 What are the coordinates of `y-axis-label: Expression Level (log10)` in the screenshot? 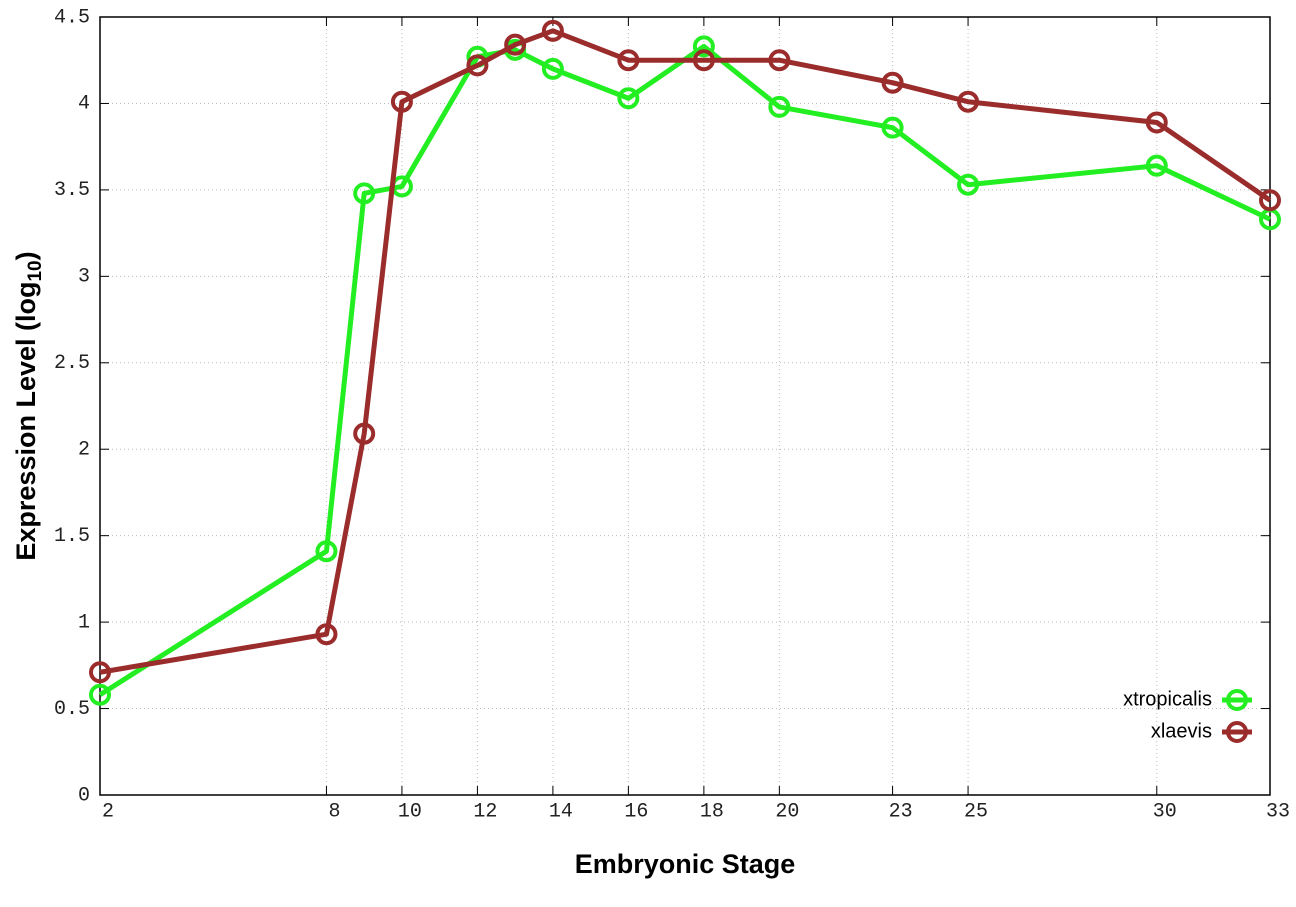 It's located at (28, 405).